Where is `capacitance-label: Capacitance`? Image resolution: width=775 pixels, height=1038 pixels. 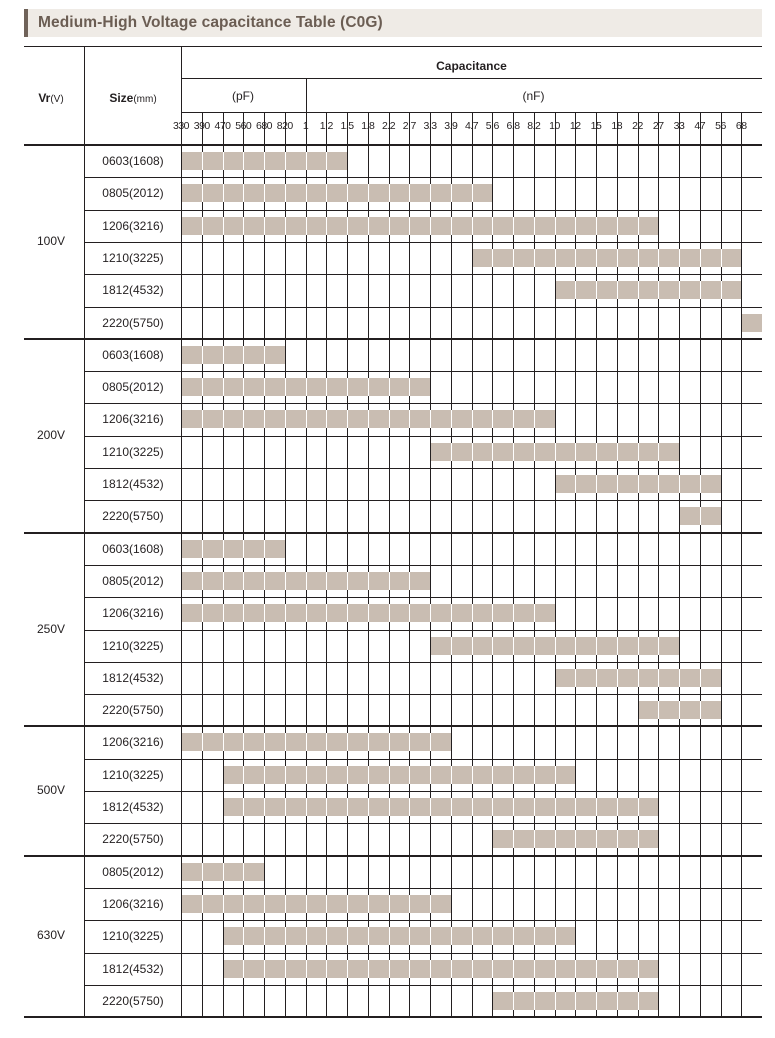
capacitance-label: Capacitance is located at coordinates (471, 66).